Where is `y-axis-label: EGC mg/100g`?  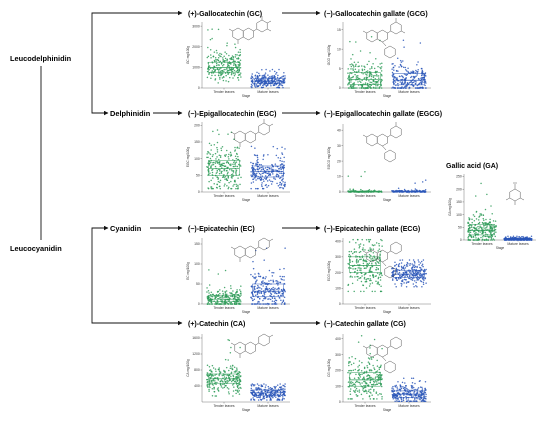 y-axis-label: EGC mg/100g is located at coordinates (188, 157).